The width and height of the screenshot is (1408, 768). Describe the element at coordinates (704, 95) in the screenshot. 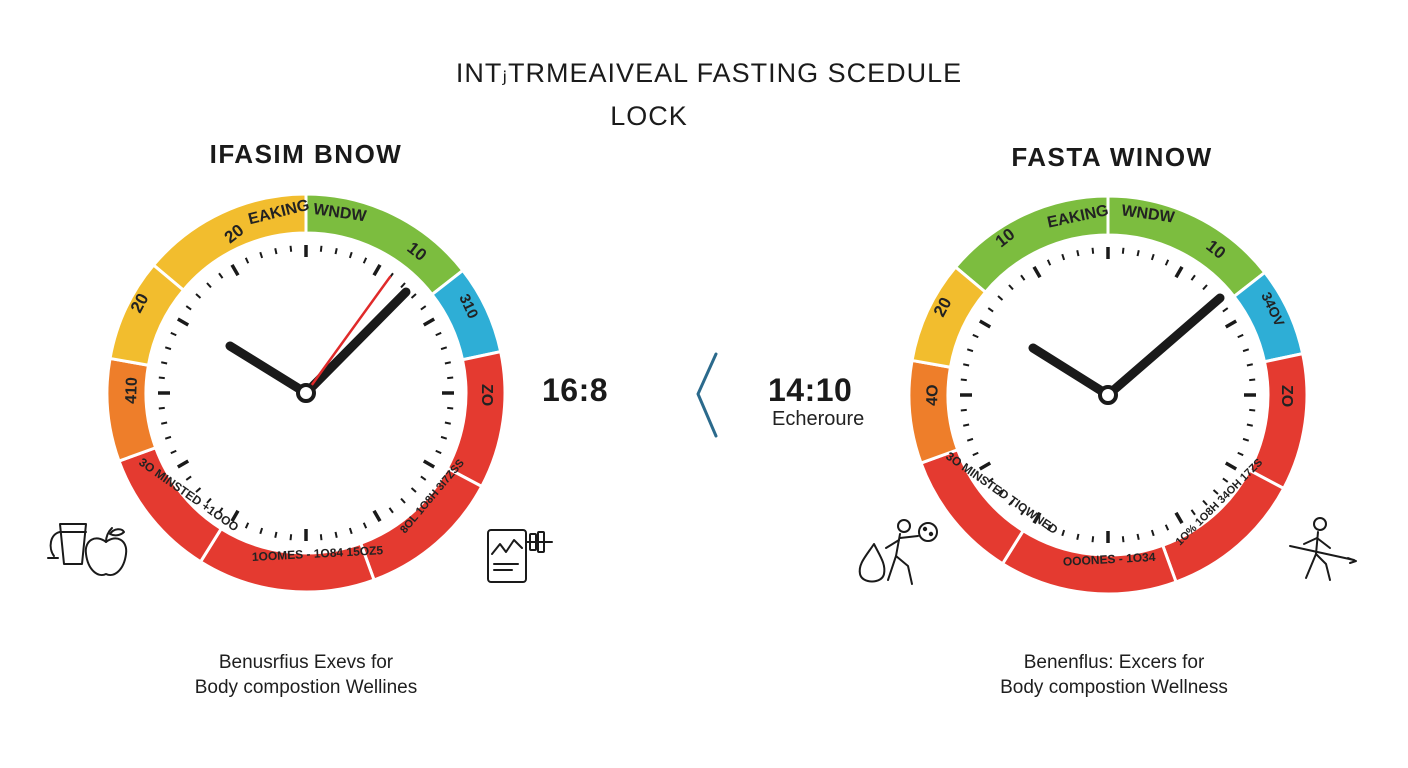

I see `page-title: INTⱼTRMEAIVEAL FASTING SCEDULE LOCK` at that location.